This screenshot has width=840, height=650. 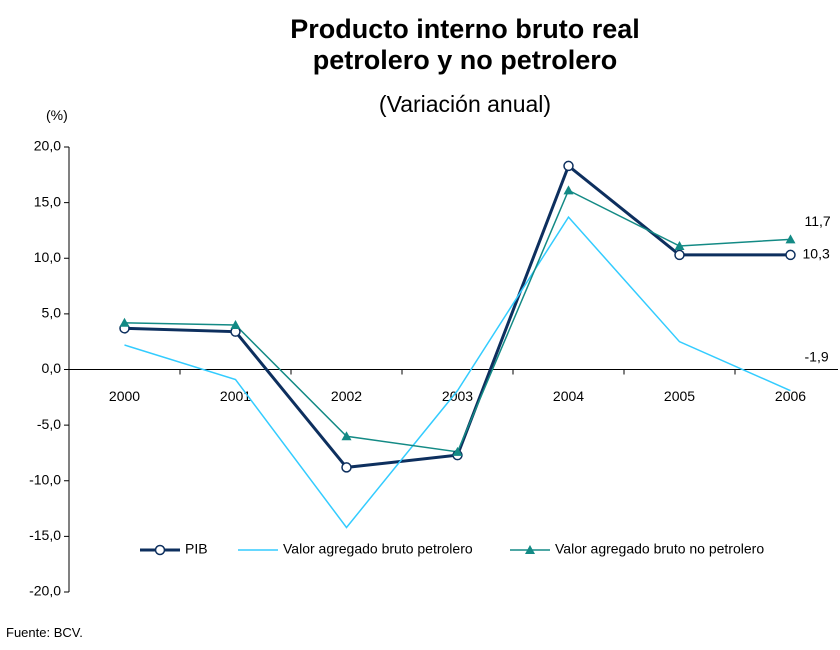 I want to click on legend-label: PIB, so click(x=196, y=549).